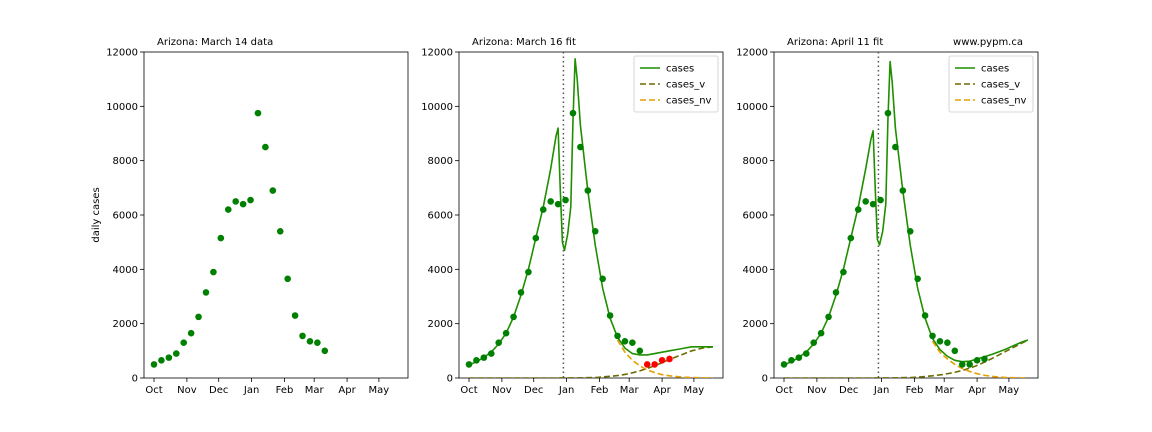 This screenshot has width=1152, height=432. Describe the element at coordinates (835, 42) in the screenshot. I see `chart-title: Arizona: April 11 fit` at that location.